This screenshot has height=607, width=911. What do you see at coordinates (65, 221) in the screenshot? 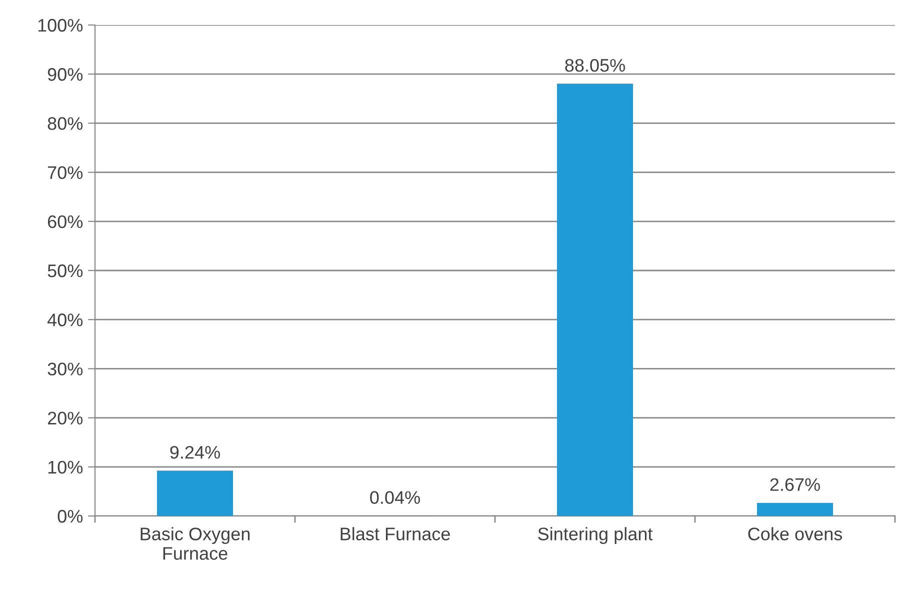
I see `y-tick-label: 60%` at bounding box center [65, 221].